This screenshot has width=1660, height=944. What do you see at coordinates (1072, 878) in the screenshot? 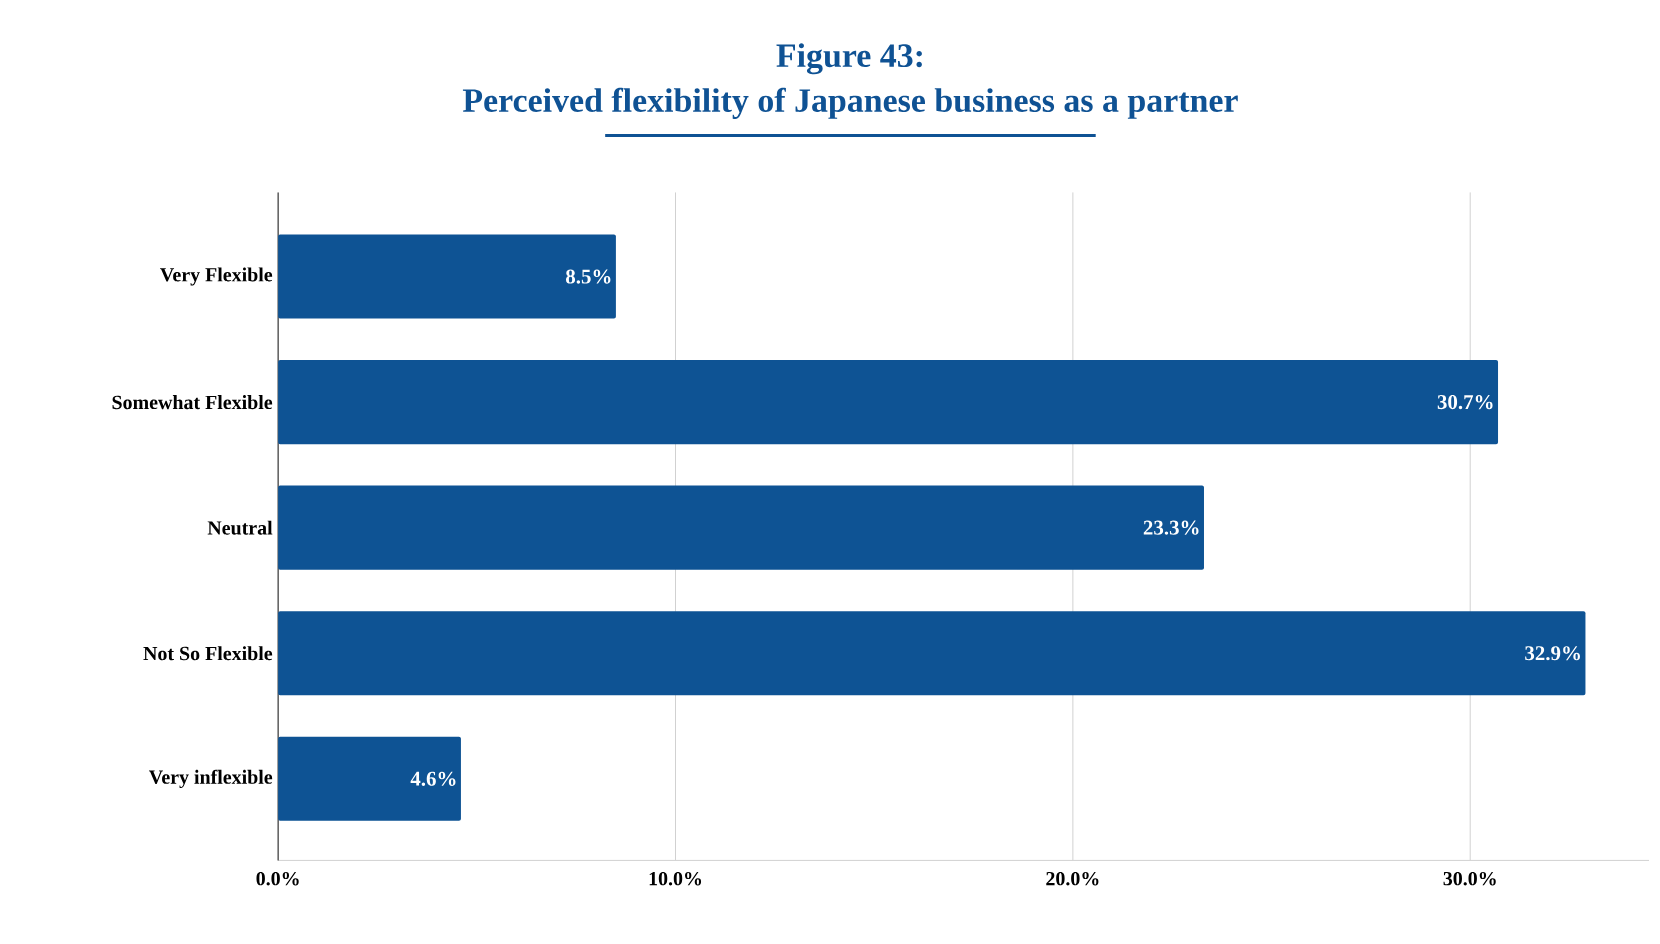
I see `x-tick-label: 20.0%` at bounding box center [1072, 878].